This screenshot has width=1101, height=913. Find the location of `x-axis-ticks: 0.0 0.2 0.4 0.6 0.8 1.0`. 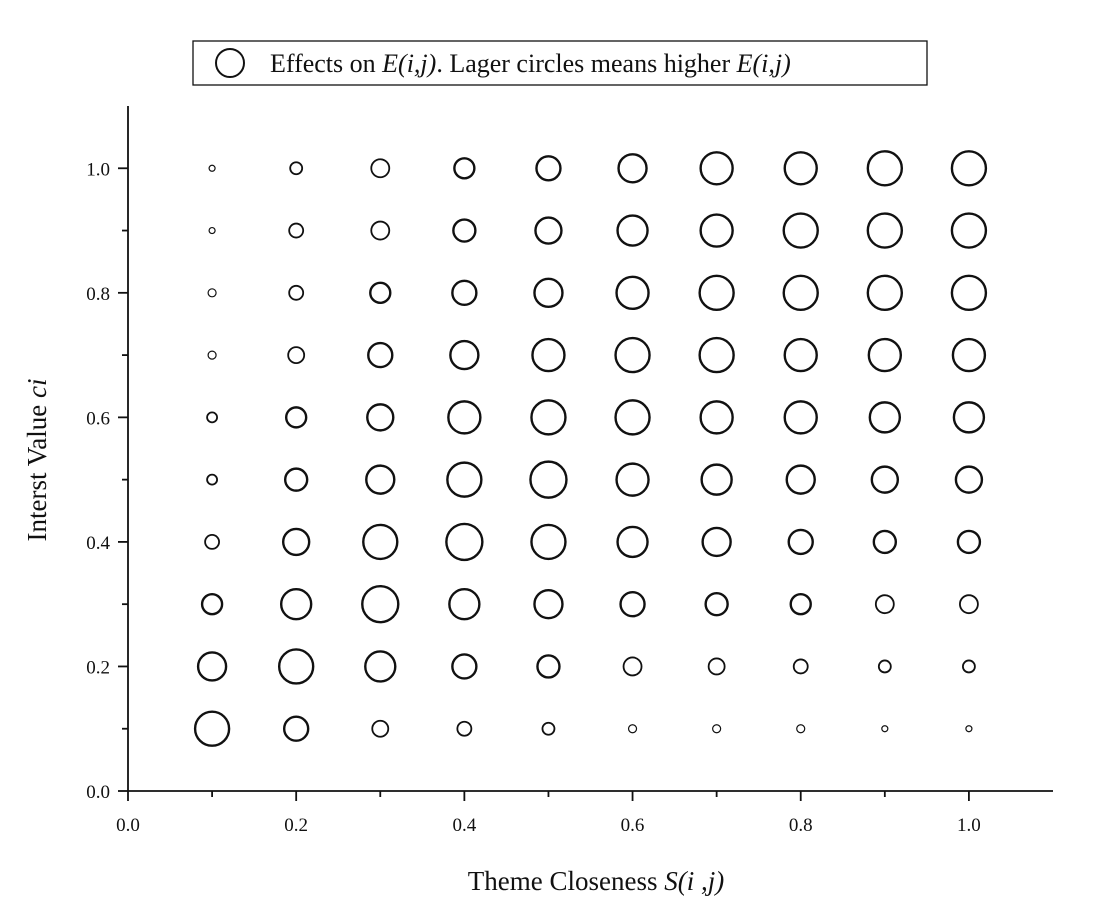

x-axis-ticks: 0.0 0.2 0.4 0.6 0.8 1.0 is located at coordinates (548, 813).